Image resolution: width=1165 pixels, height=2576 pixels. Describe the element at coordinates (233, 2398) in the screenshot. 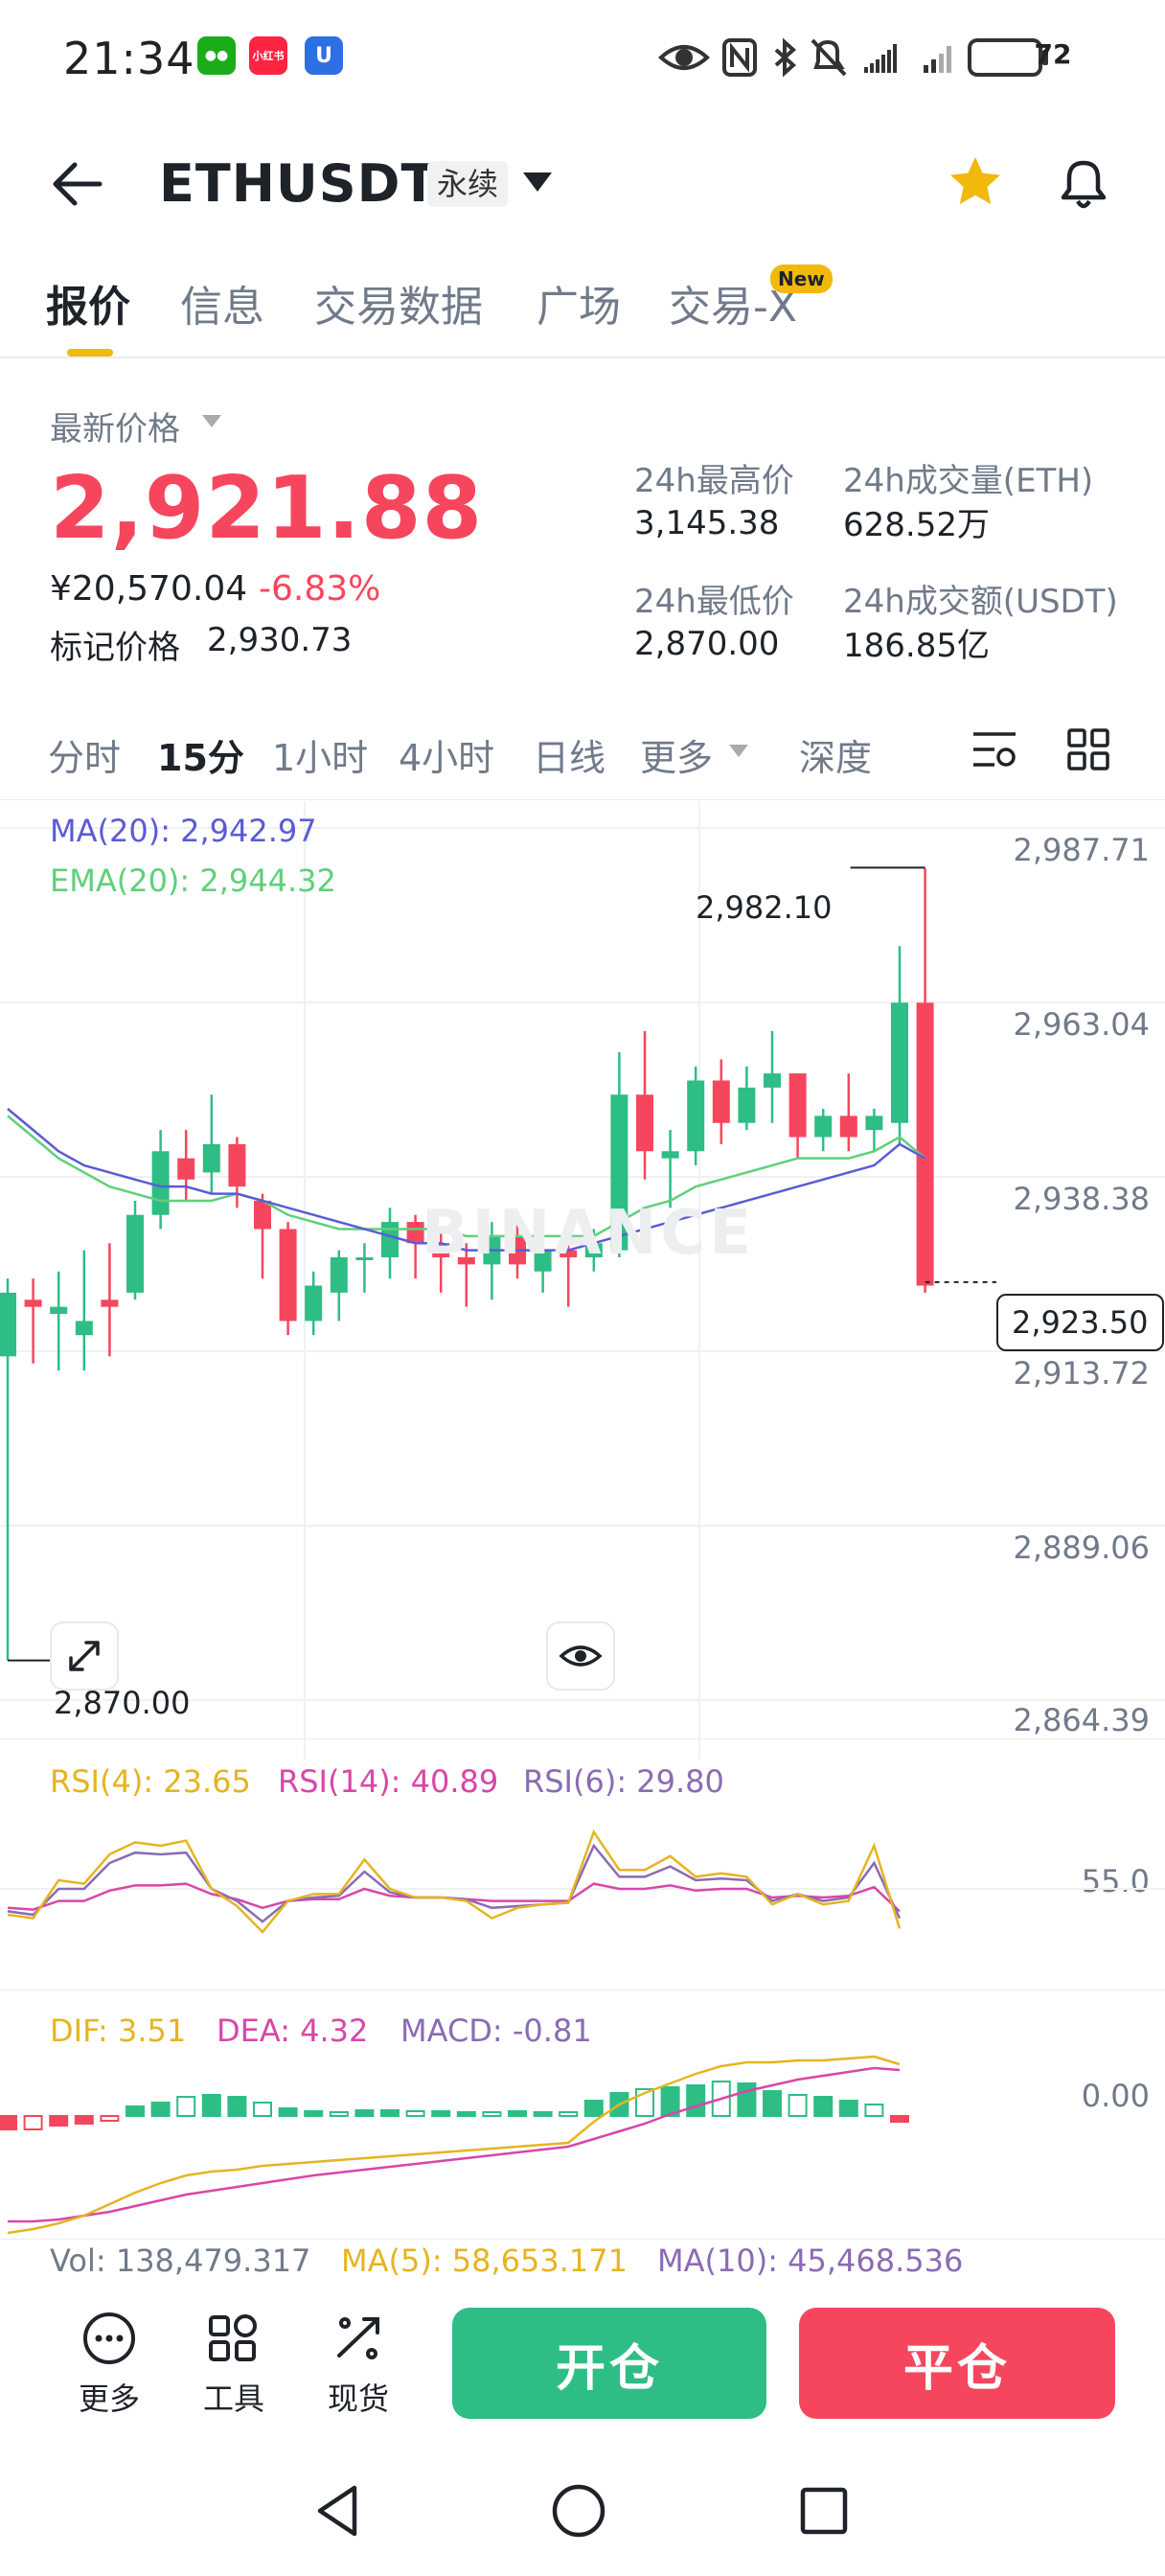

I see `tools-label: 工具` at that location.